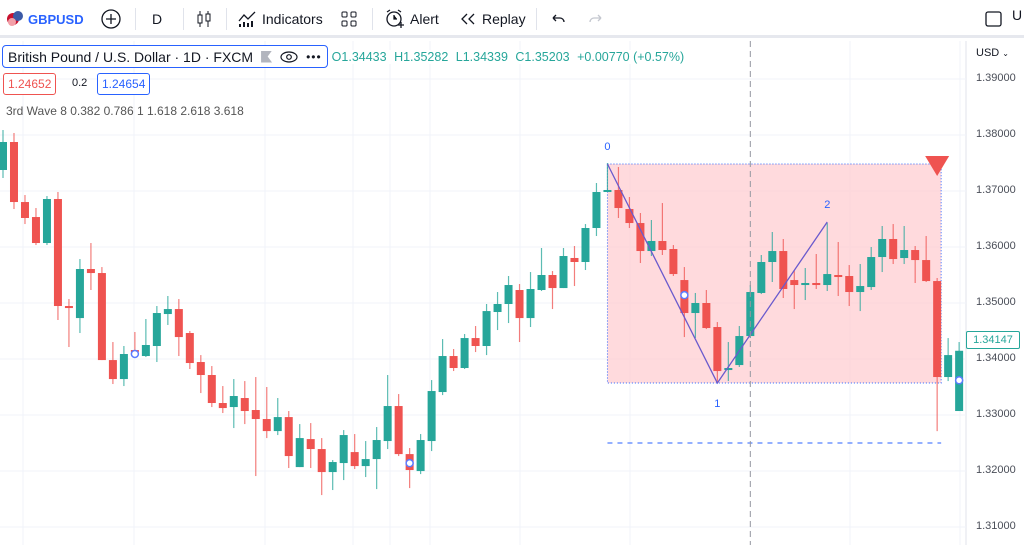  I want to click on symbol-label: GBPUSD, so click(56, 19).